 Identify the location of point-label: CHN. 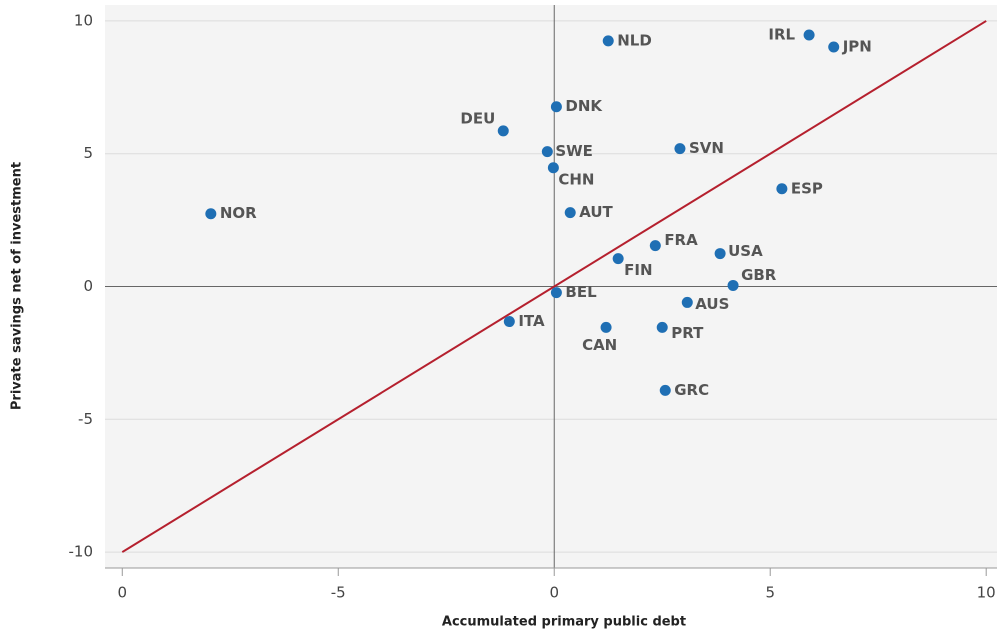
(576, 179).